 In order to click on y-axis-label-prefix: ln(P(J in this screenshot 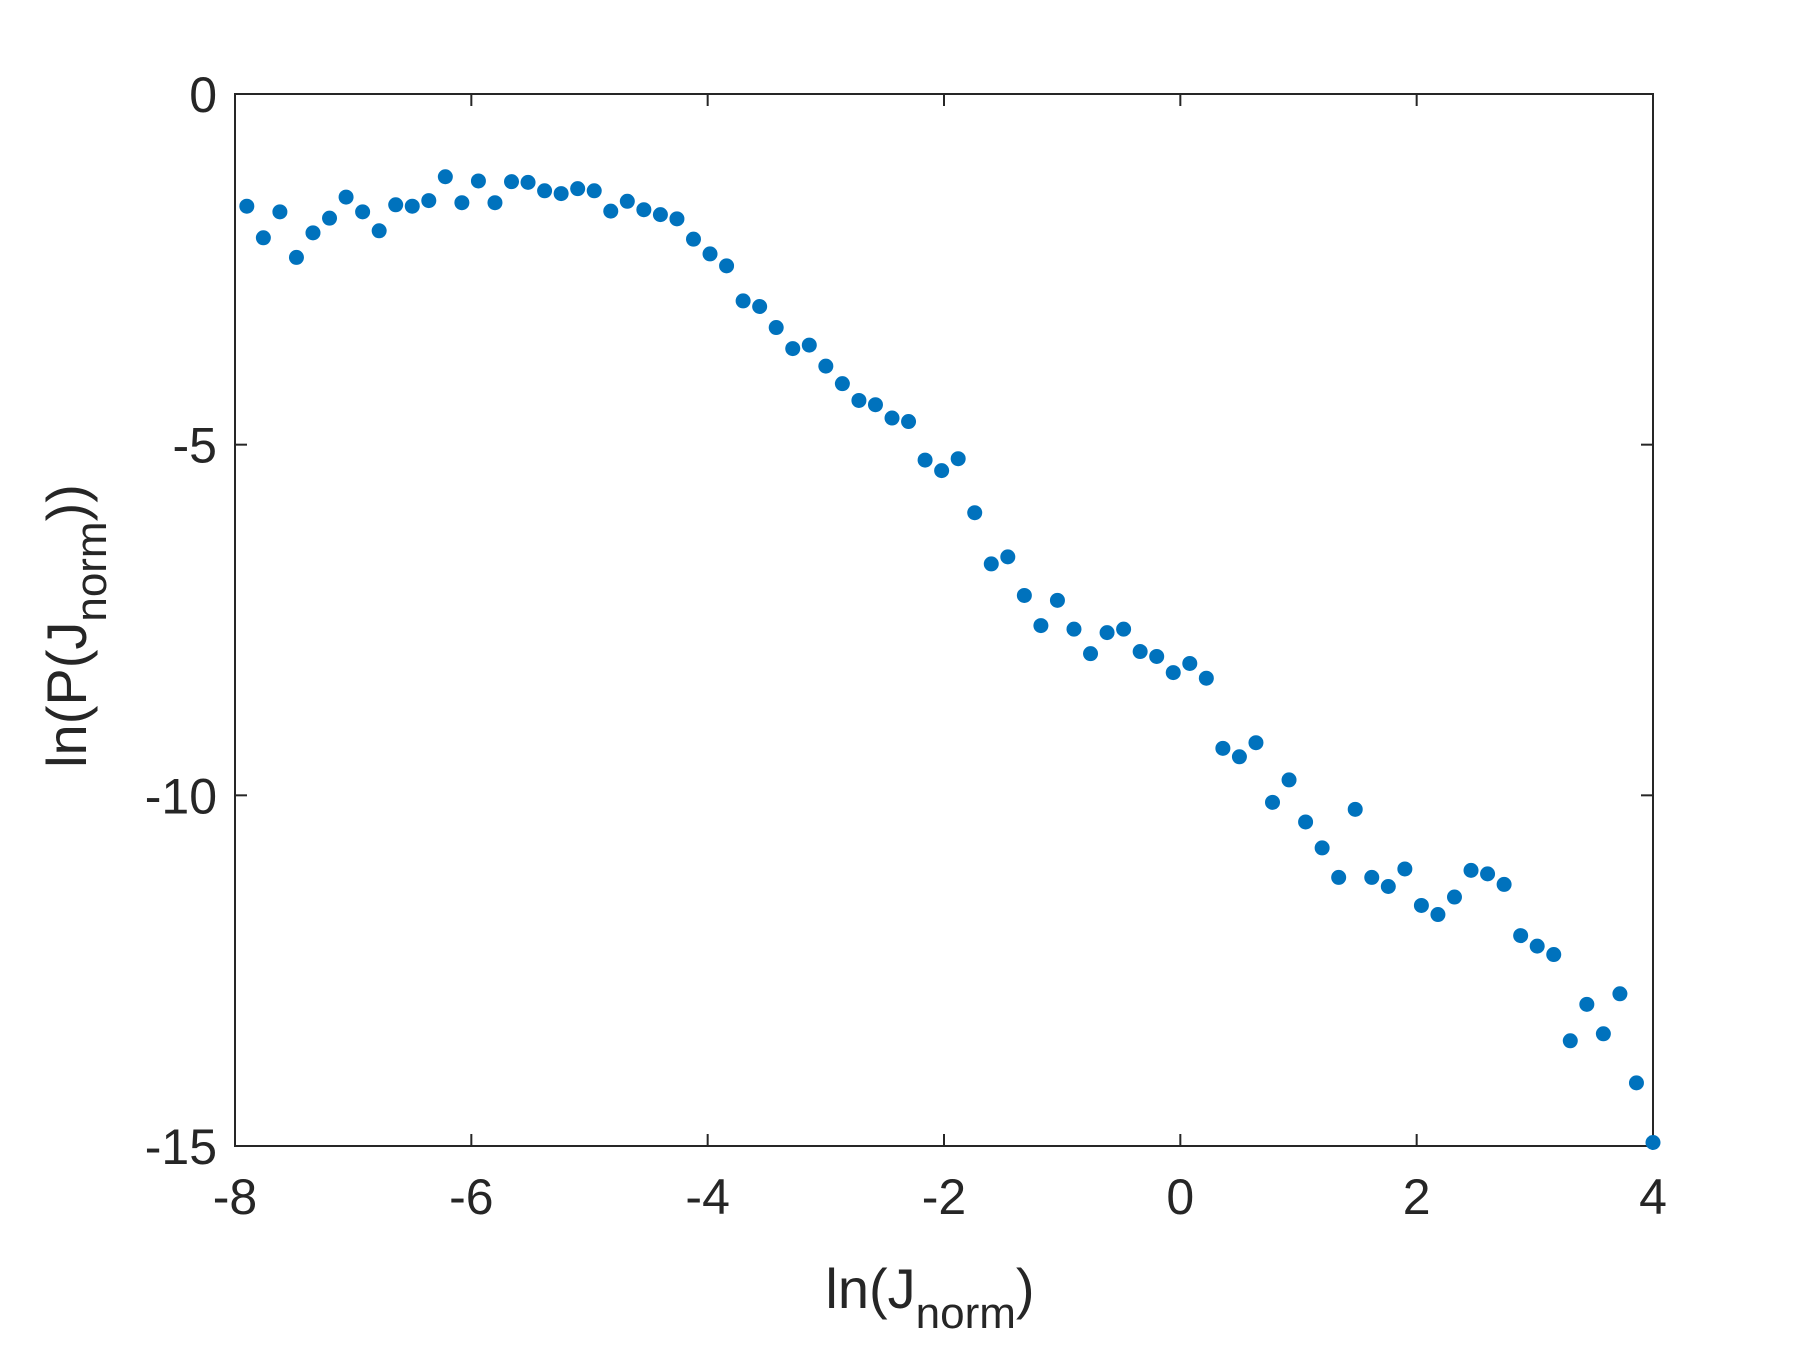, I will do `click(66, 695)`.